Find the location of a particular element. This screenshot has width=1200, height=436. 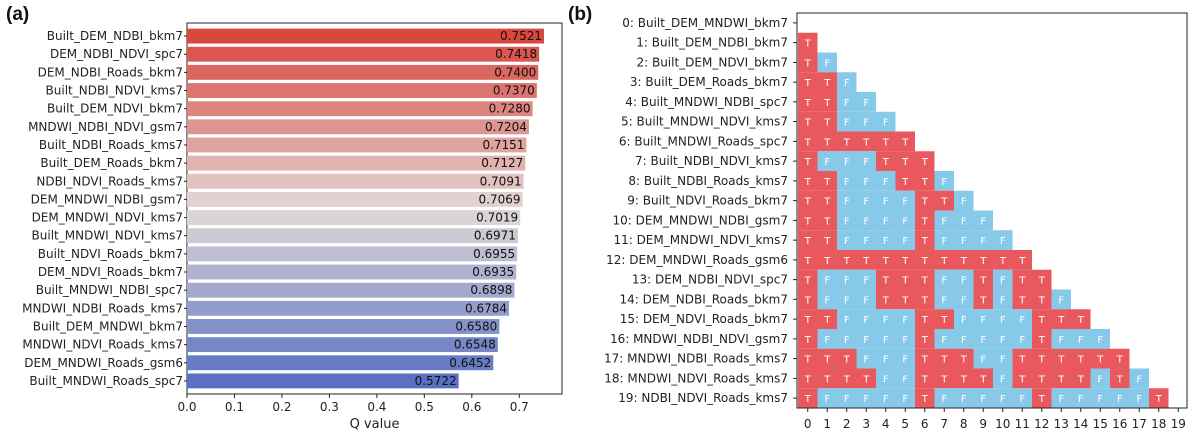

value-label: 0.6935 is located at coordinates (493, 272).